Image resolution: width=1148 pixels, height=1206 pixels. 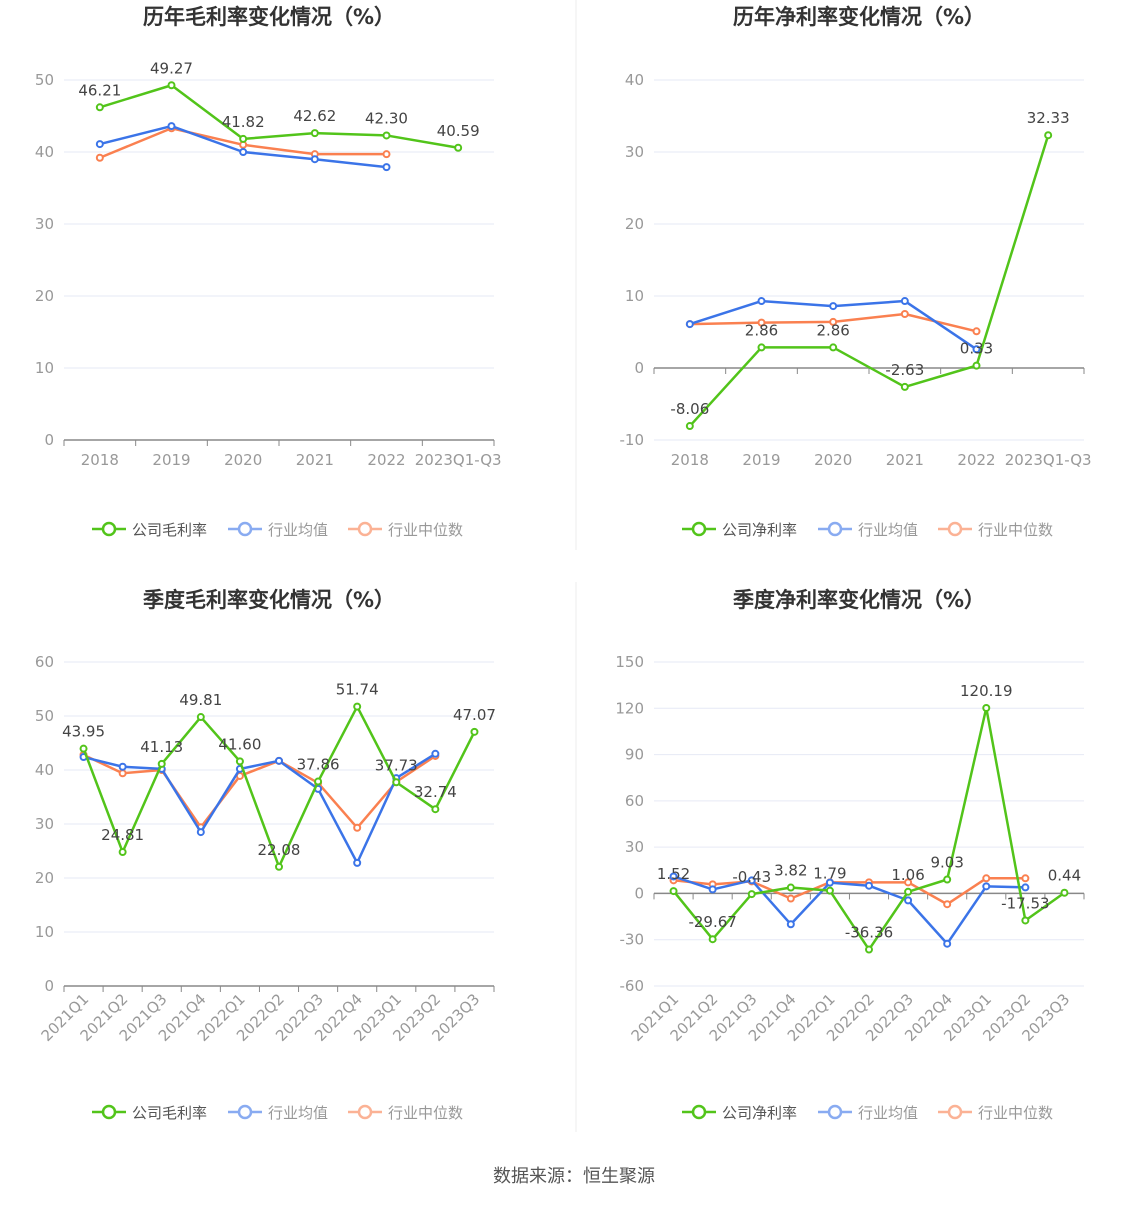 I want to click on series-line-company, so click(x=869, y=280).